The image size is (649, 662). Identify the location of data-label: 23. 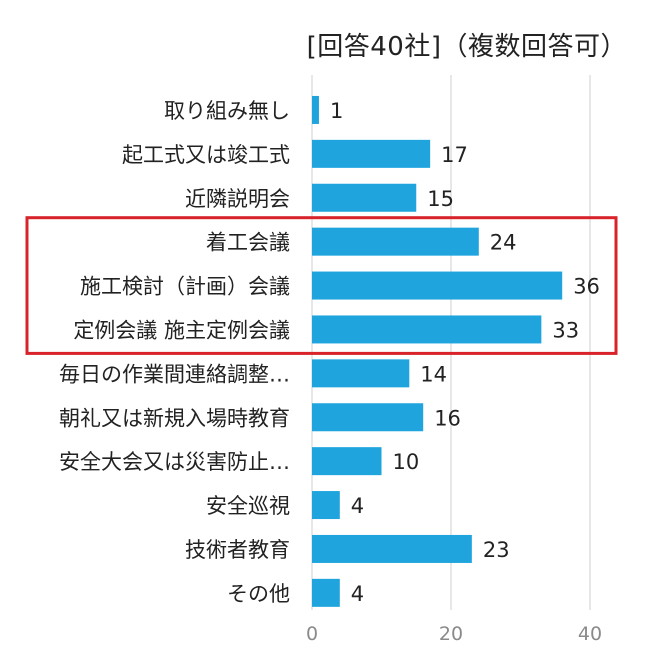
(496, 550).